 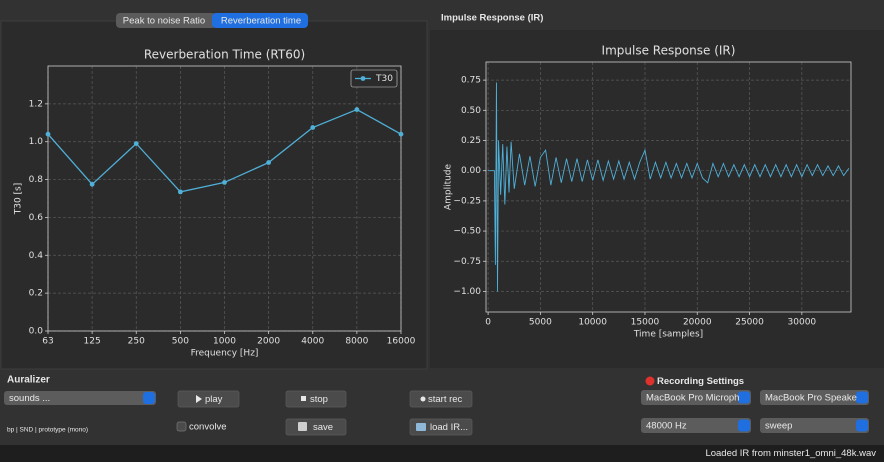 What do you see at coordinates (47, 430) in the screenshot?
I see `footer-text: bp | SND | prototype (mono)` at bounding box center [47, 430].